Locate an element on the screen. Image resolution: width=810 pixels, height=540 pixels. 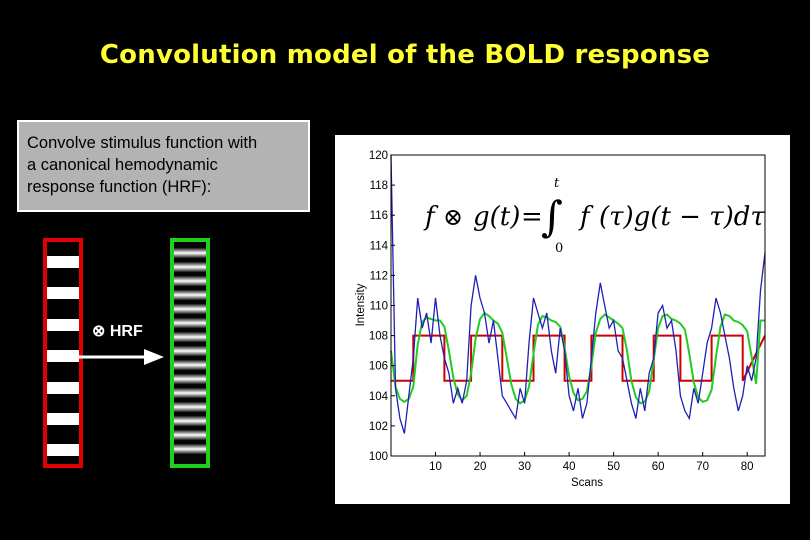
y-tick-label: 106 is located at coordinates (378, 367).